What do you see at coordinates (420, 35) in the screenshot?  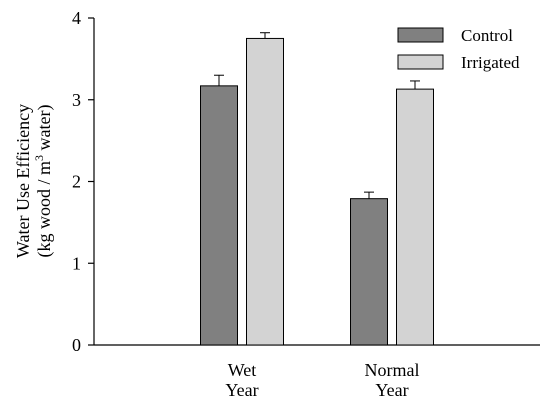 I see `legend-swatch-control` at bounding box center [420, 35].